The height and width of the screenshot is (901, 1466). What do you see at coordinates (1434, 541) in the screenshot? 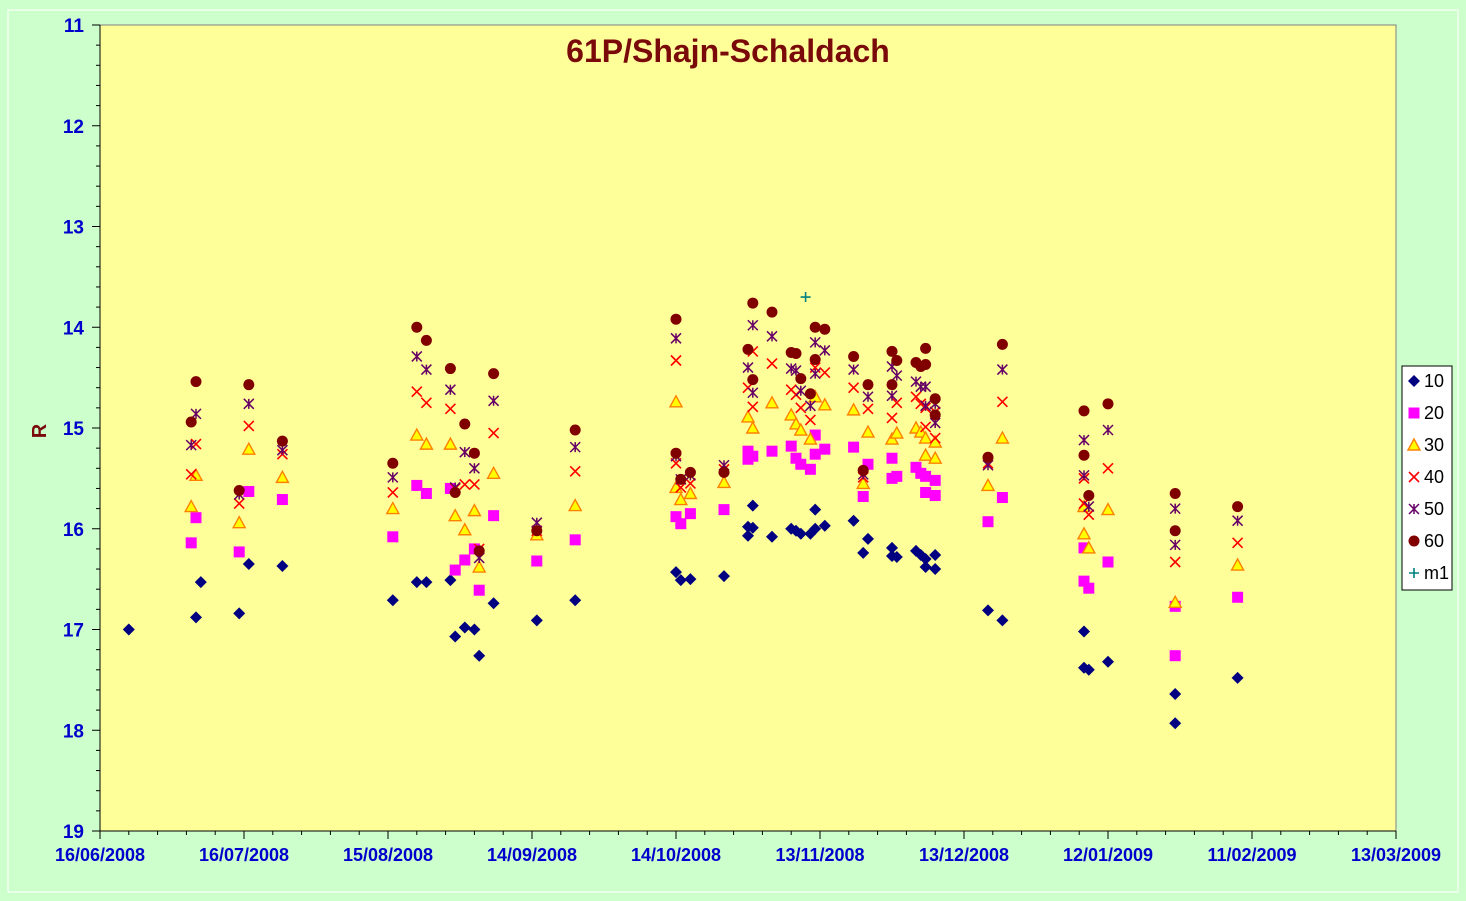
I see `legend-label-60: 60` at bounding box center [1434, 541].